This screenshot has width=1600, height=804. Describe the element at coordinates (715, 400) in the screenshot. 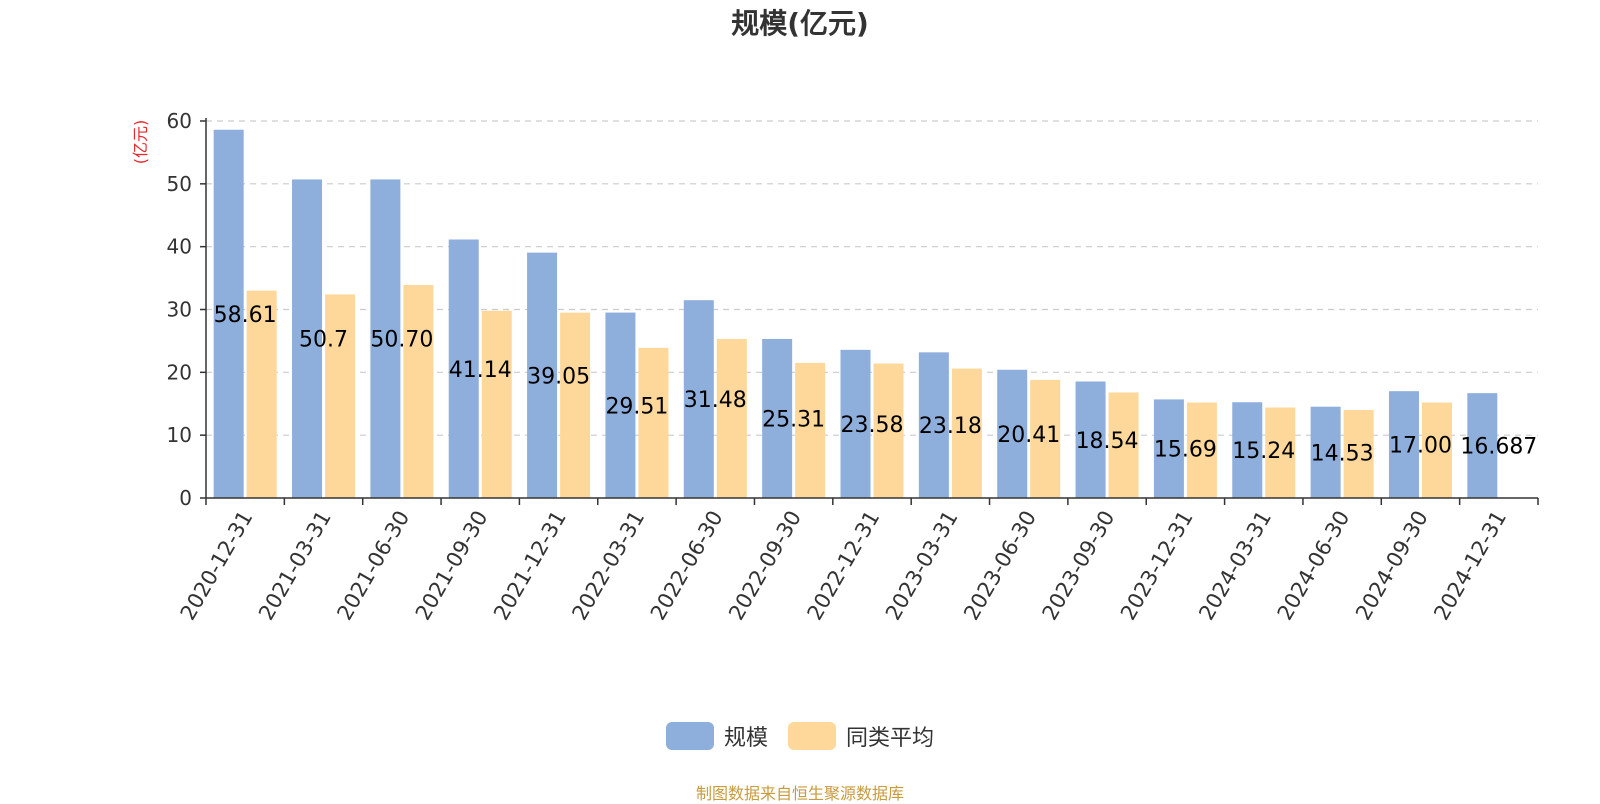

I see `data-label: 31.48` at that location.